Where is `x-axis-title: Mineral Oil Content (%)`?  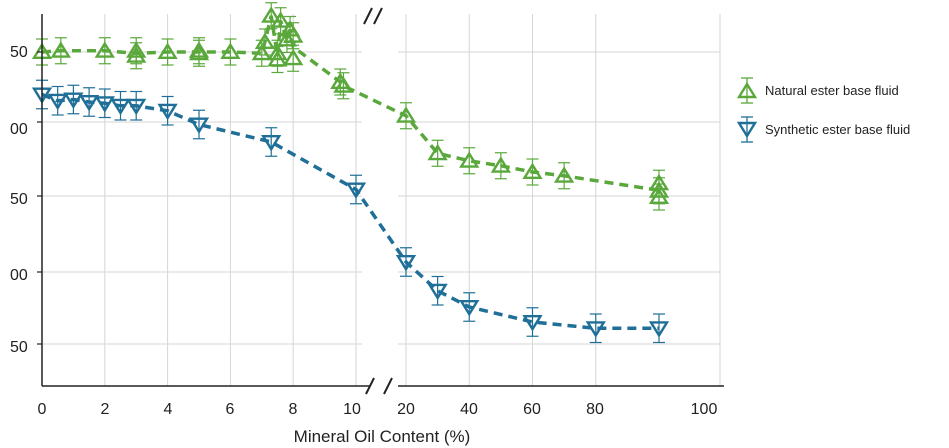
x-axis-title: Mineral Oil Content (%) is located at coordinates (382, 436).